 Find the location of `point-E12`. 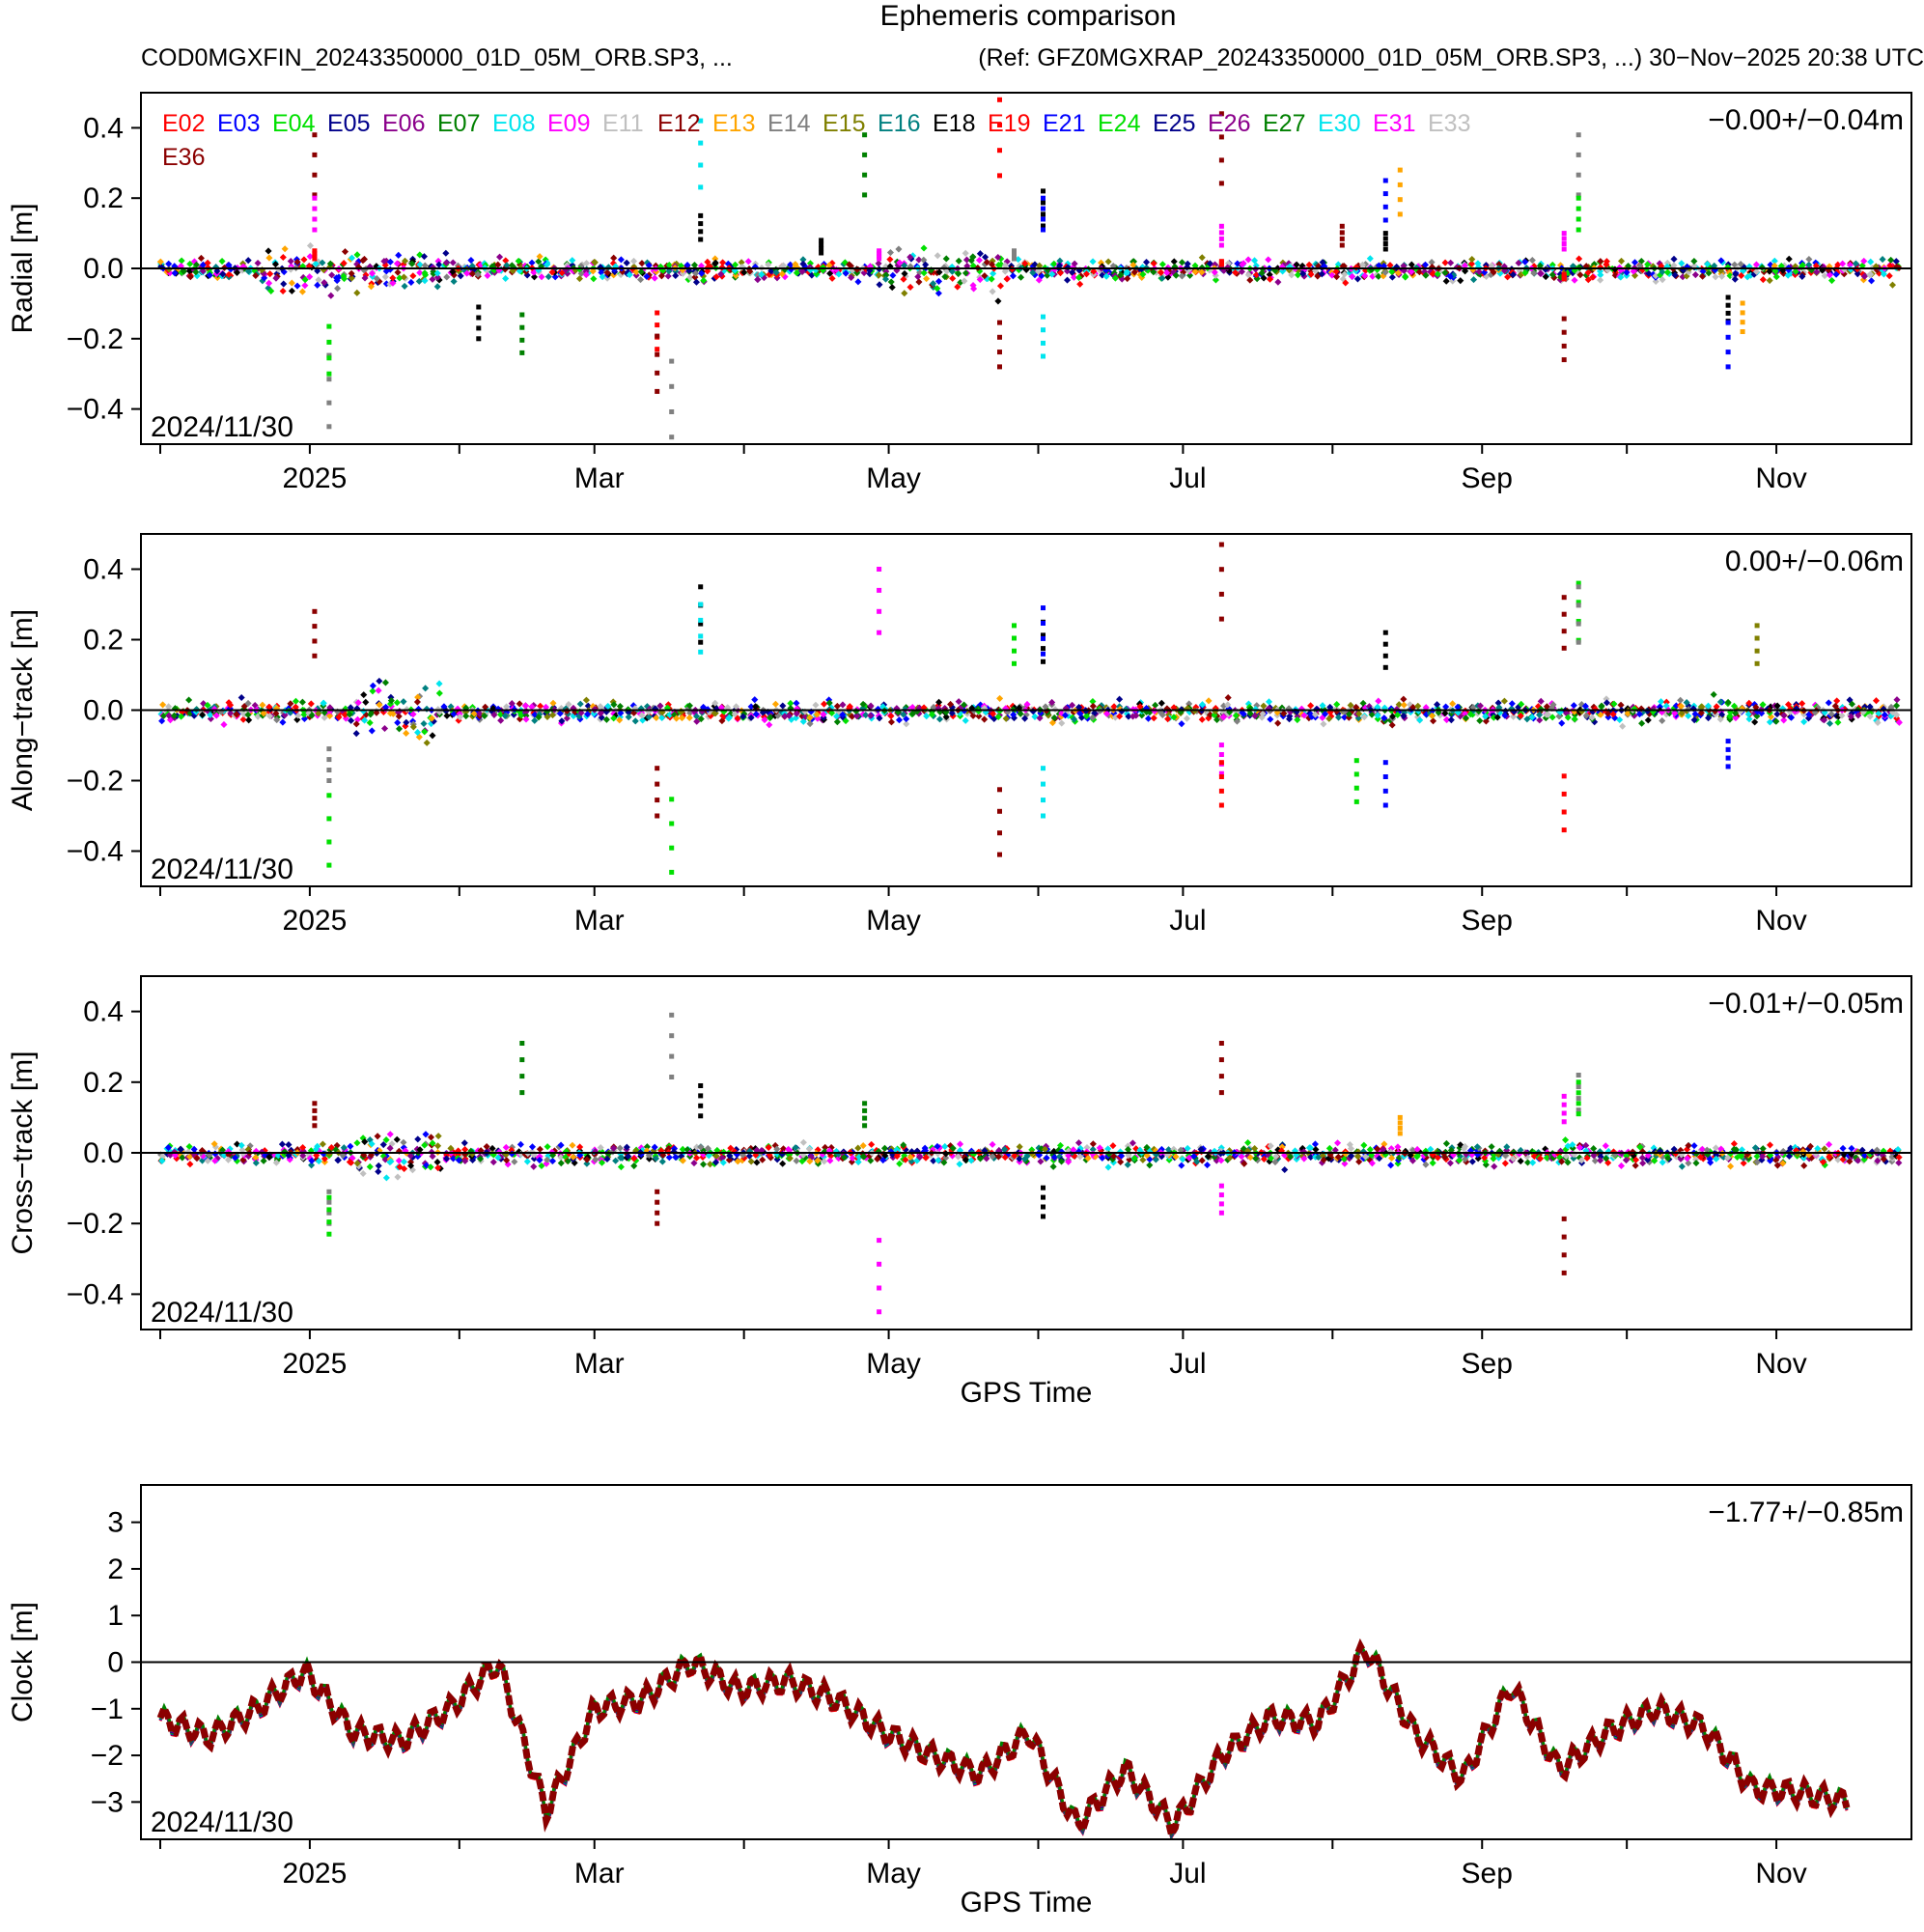

point-E12 is located at coordinates (1756, 707).